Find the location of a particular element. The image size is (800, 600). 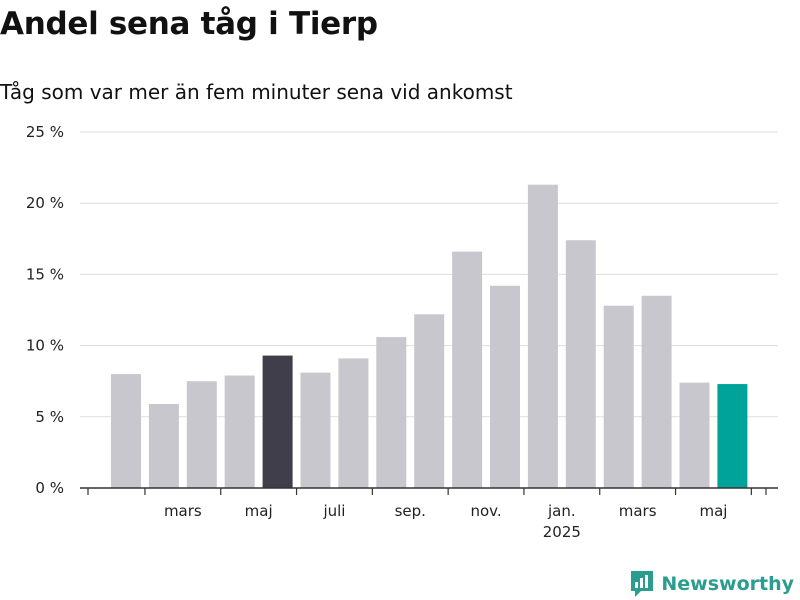

x-tick-sublabel: 2025 is located at coordinates (562, 532).